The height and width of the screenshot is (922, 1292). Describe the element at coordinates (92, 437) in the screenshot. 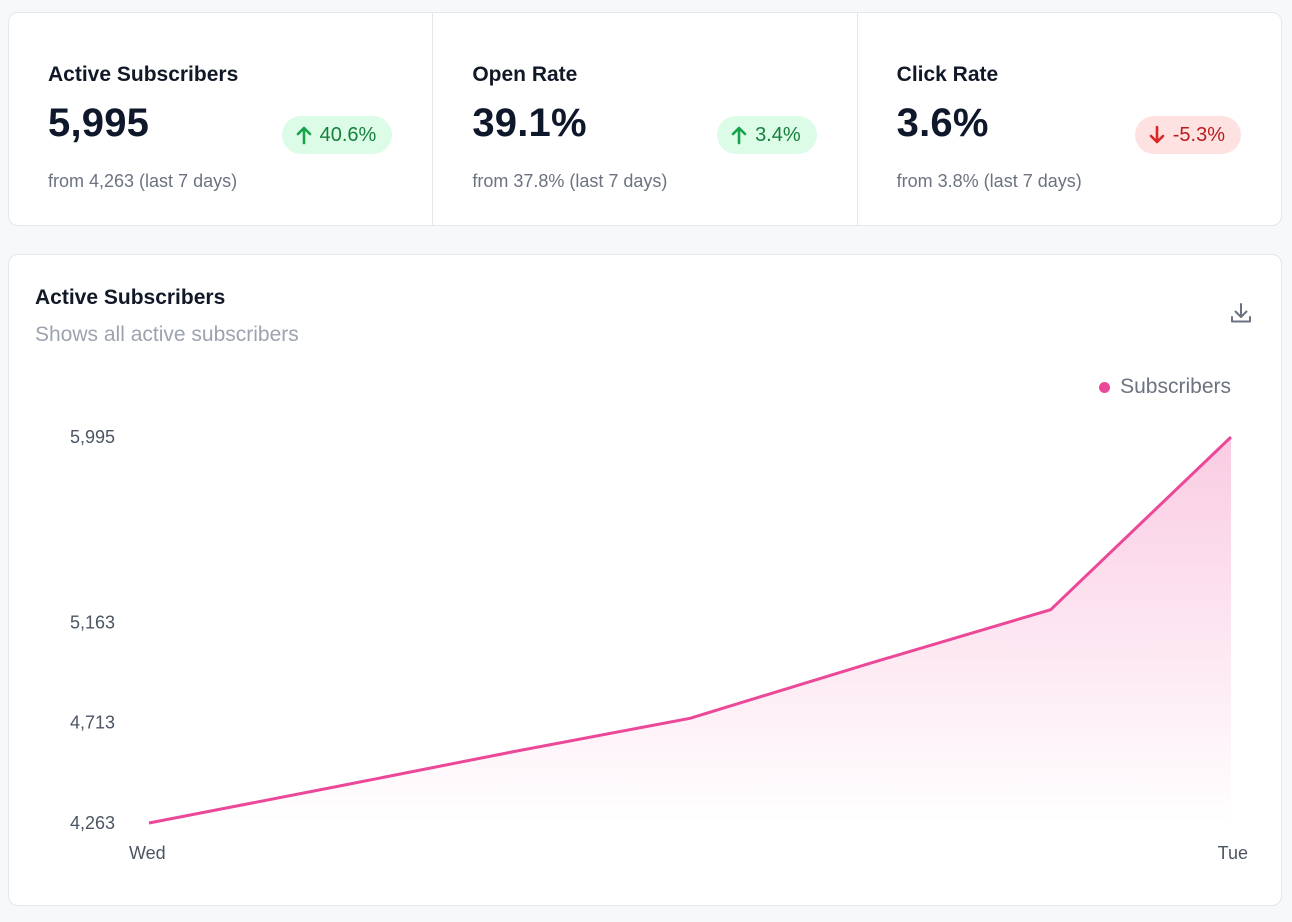

I see `y-tick-label: 5,995` at that location.